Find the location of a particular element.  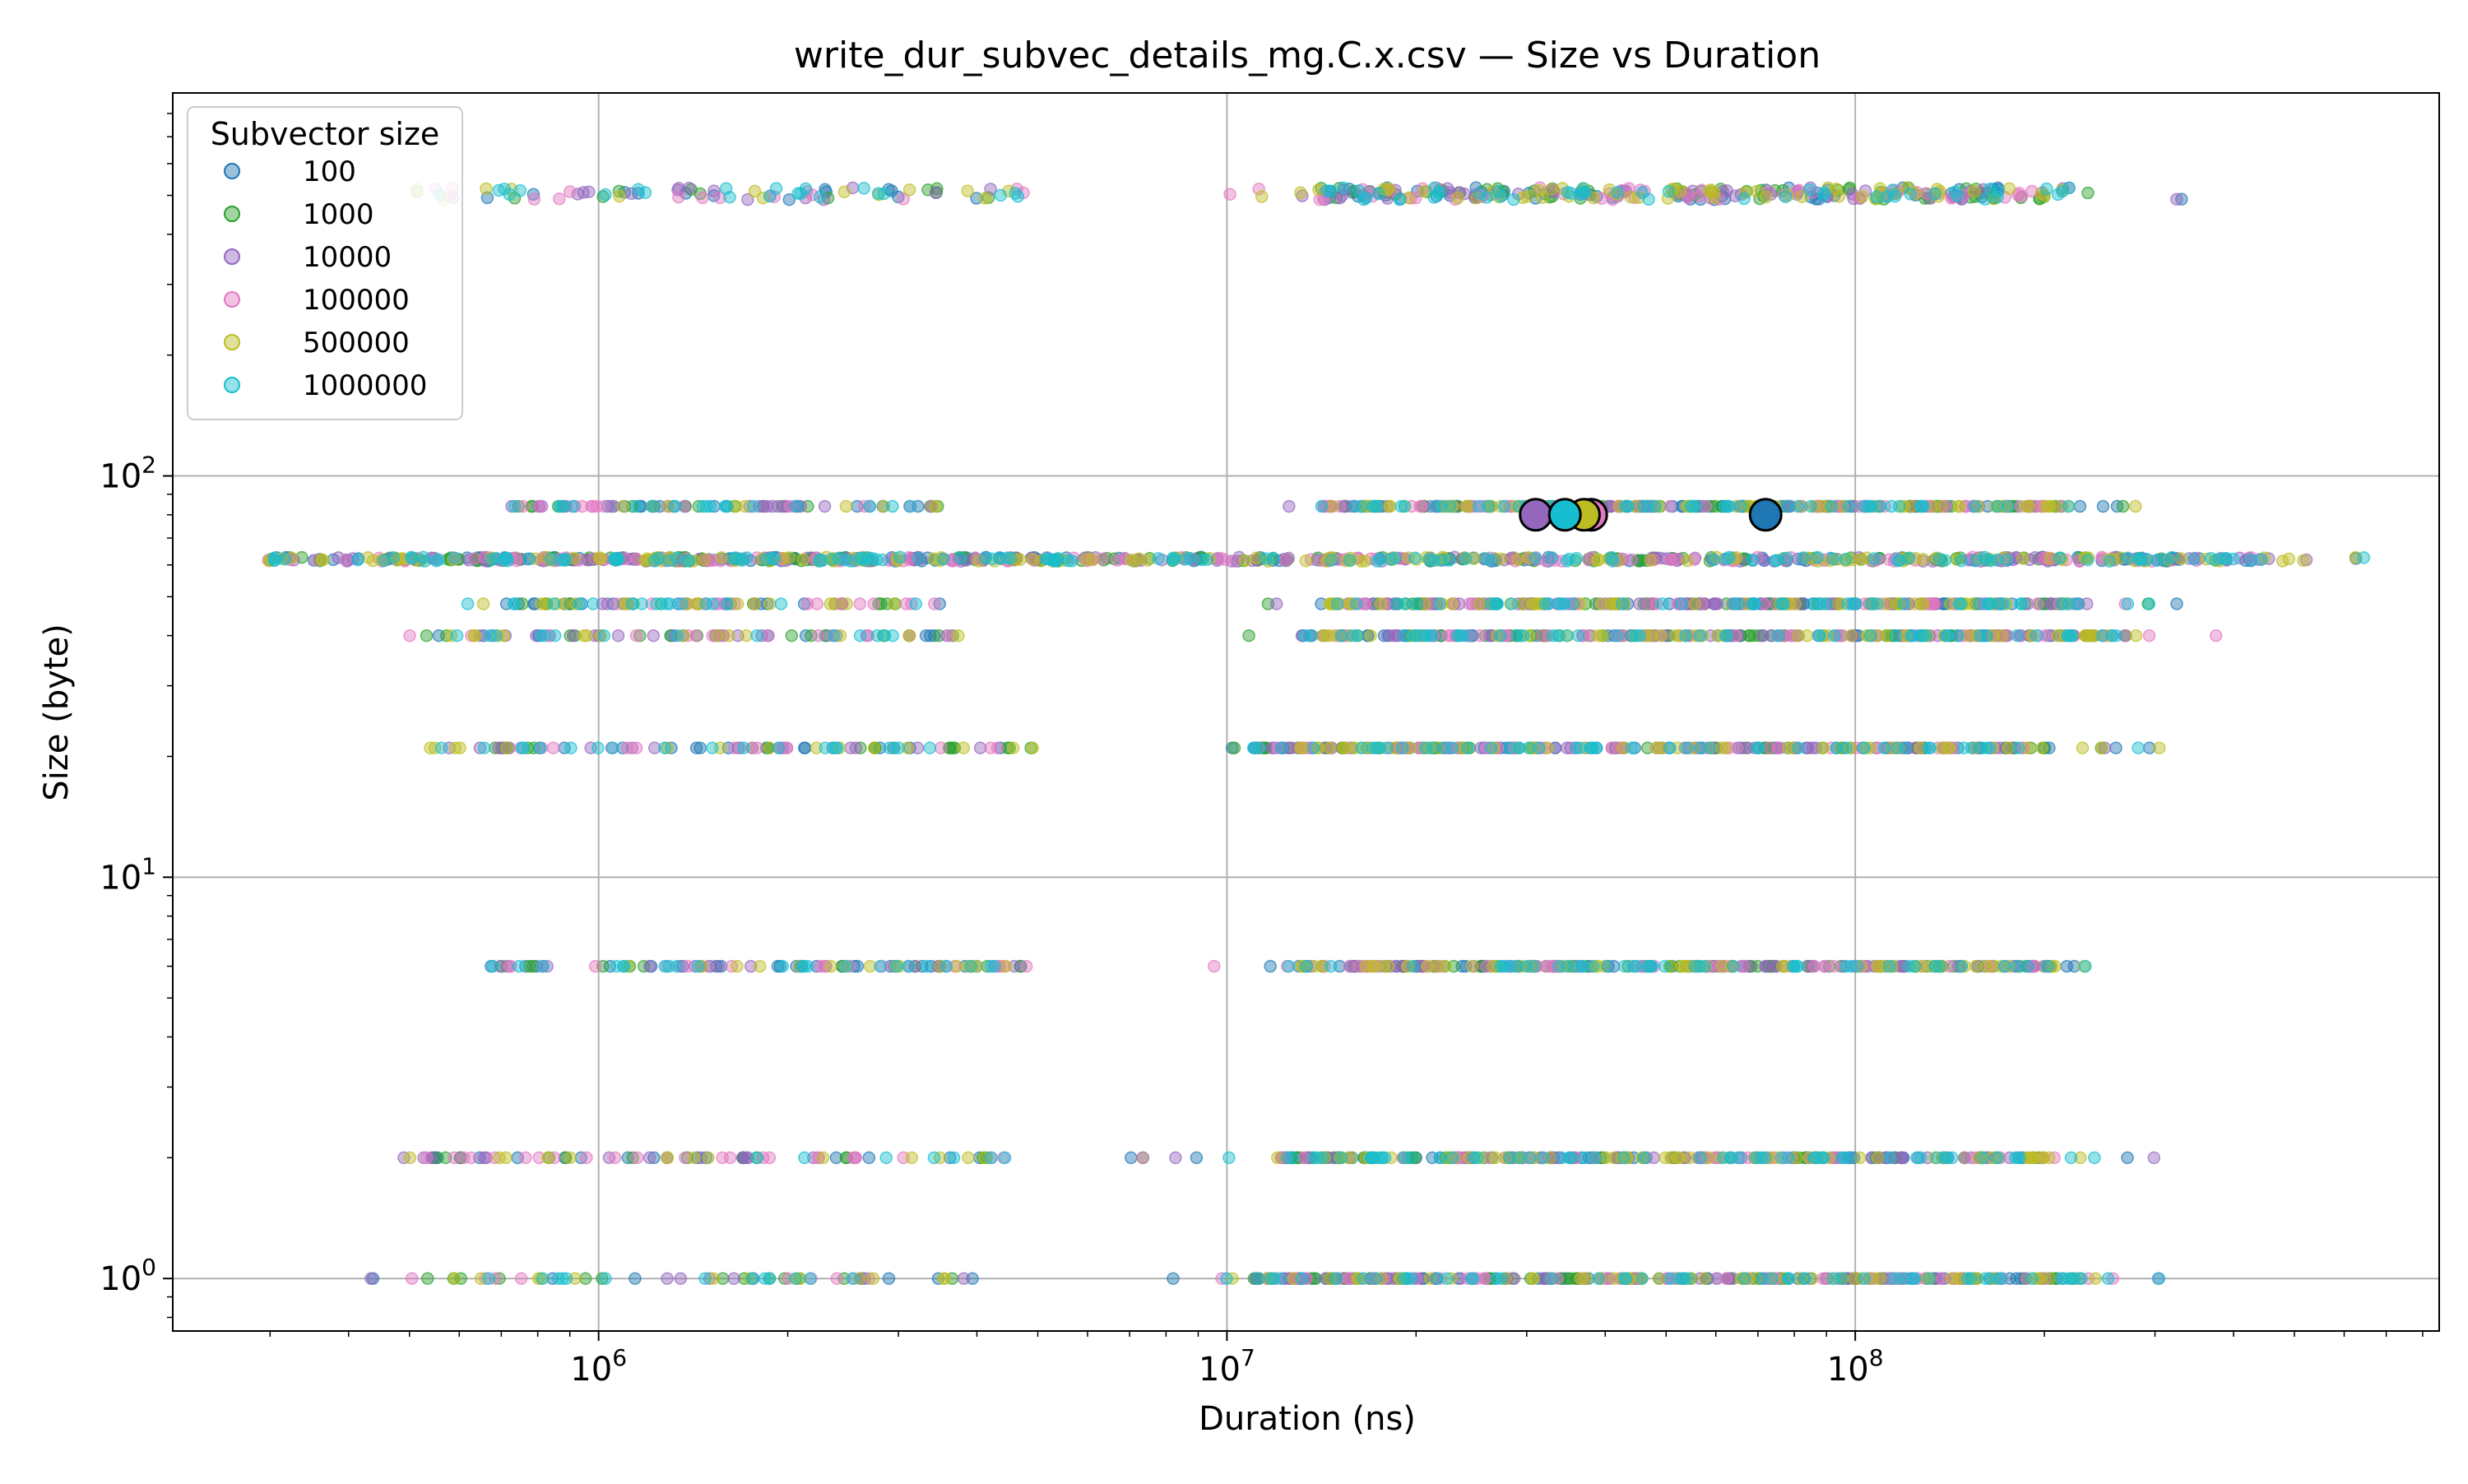

legend-label-10000: 10000 is located at coordinates (347, 257).